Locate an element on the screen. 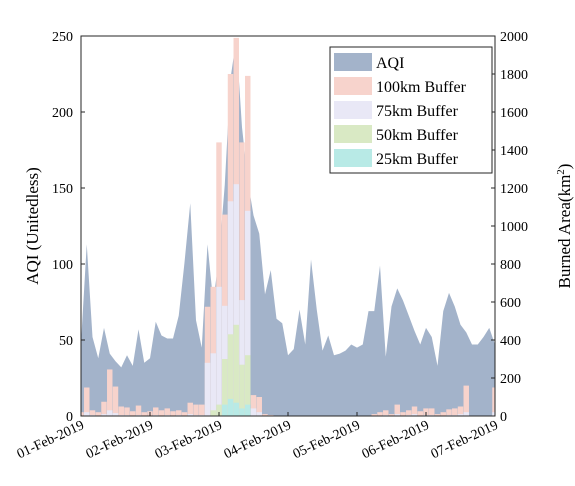 The width and height of the screenshot is (575, 486). x-tick-label: 03-Feb-2019 is located at coordinates (189, 440).